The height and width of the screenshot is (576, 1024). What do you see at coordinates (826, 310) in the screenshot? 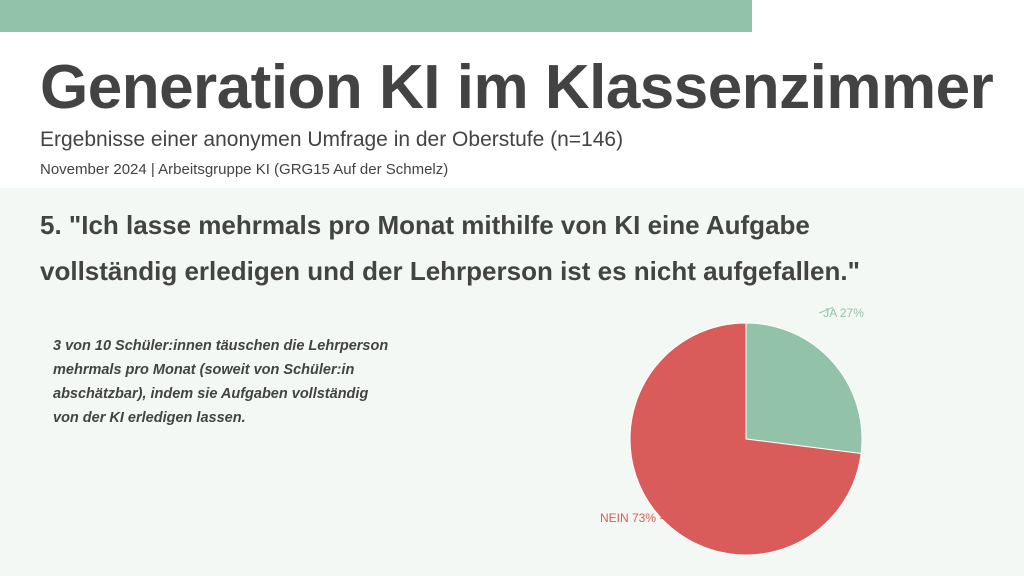
I see `pie-leader-ja` at bounding box center [826, 310].